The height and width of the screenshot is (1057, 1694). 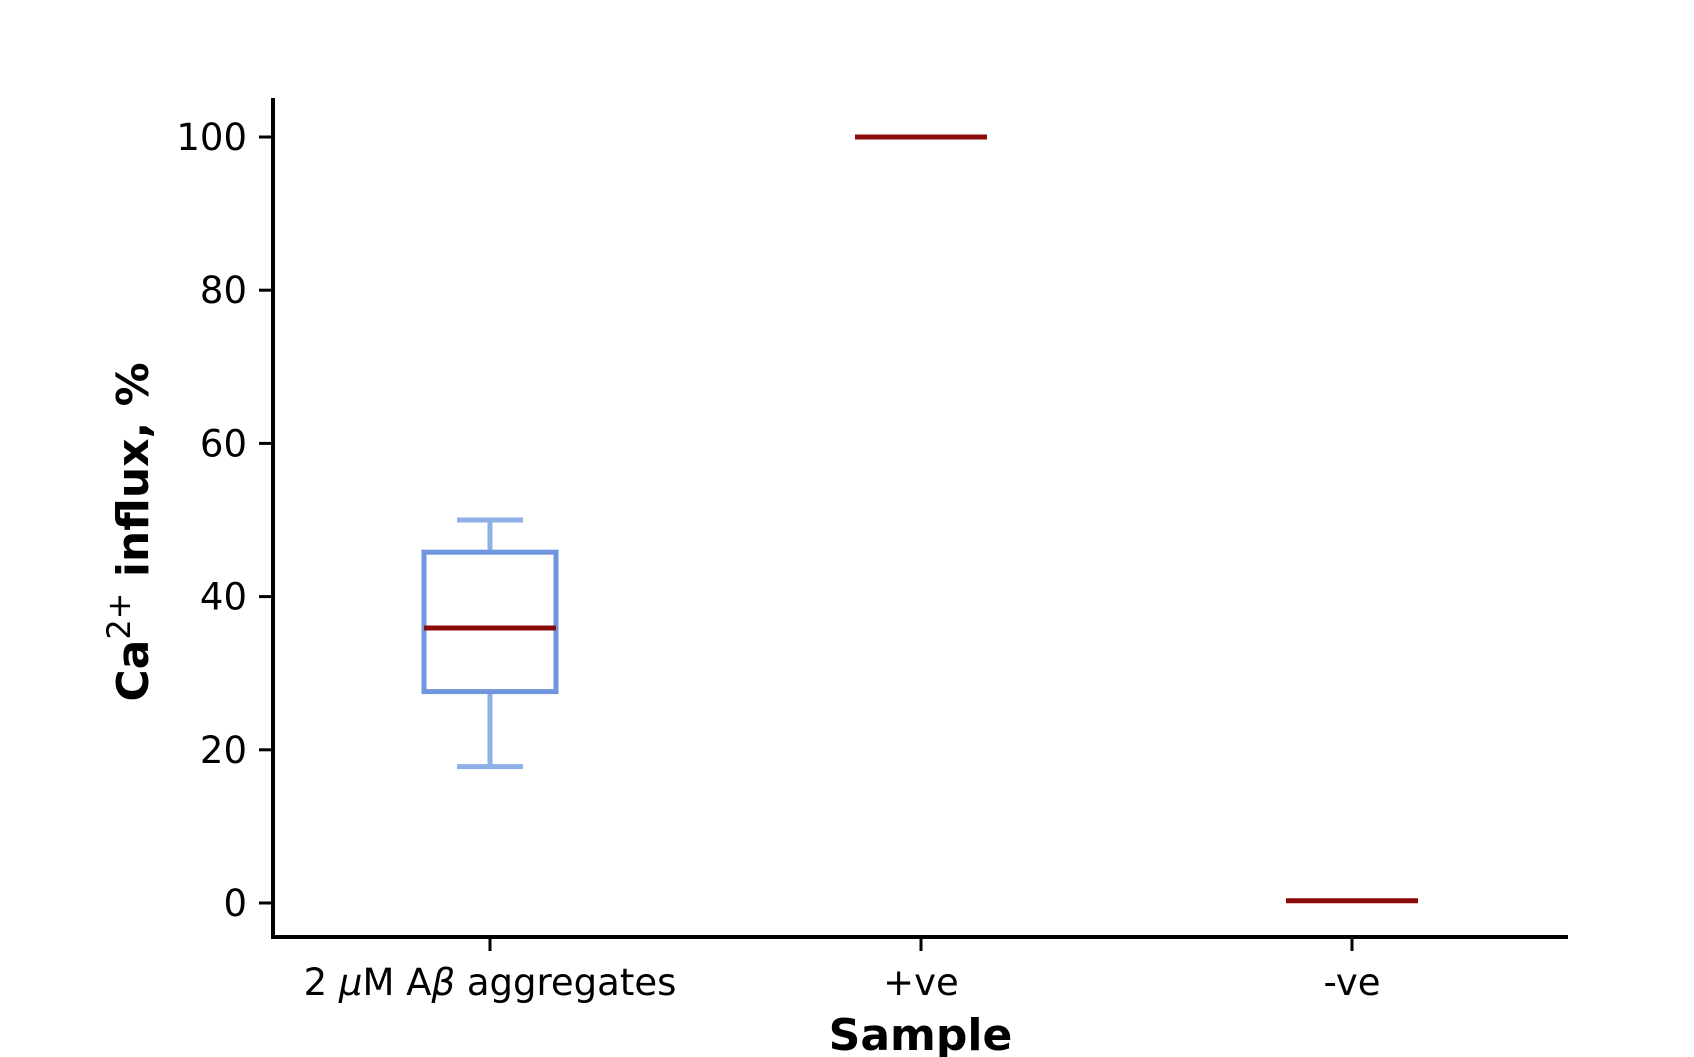 I want to click on x-tick-label: 2 μM Aβ aggregates, so click(x=490, y=982).